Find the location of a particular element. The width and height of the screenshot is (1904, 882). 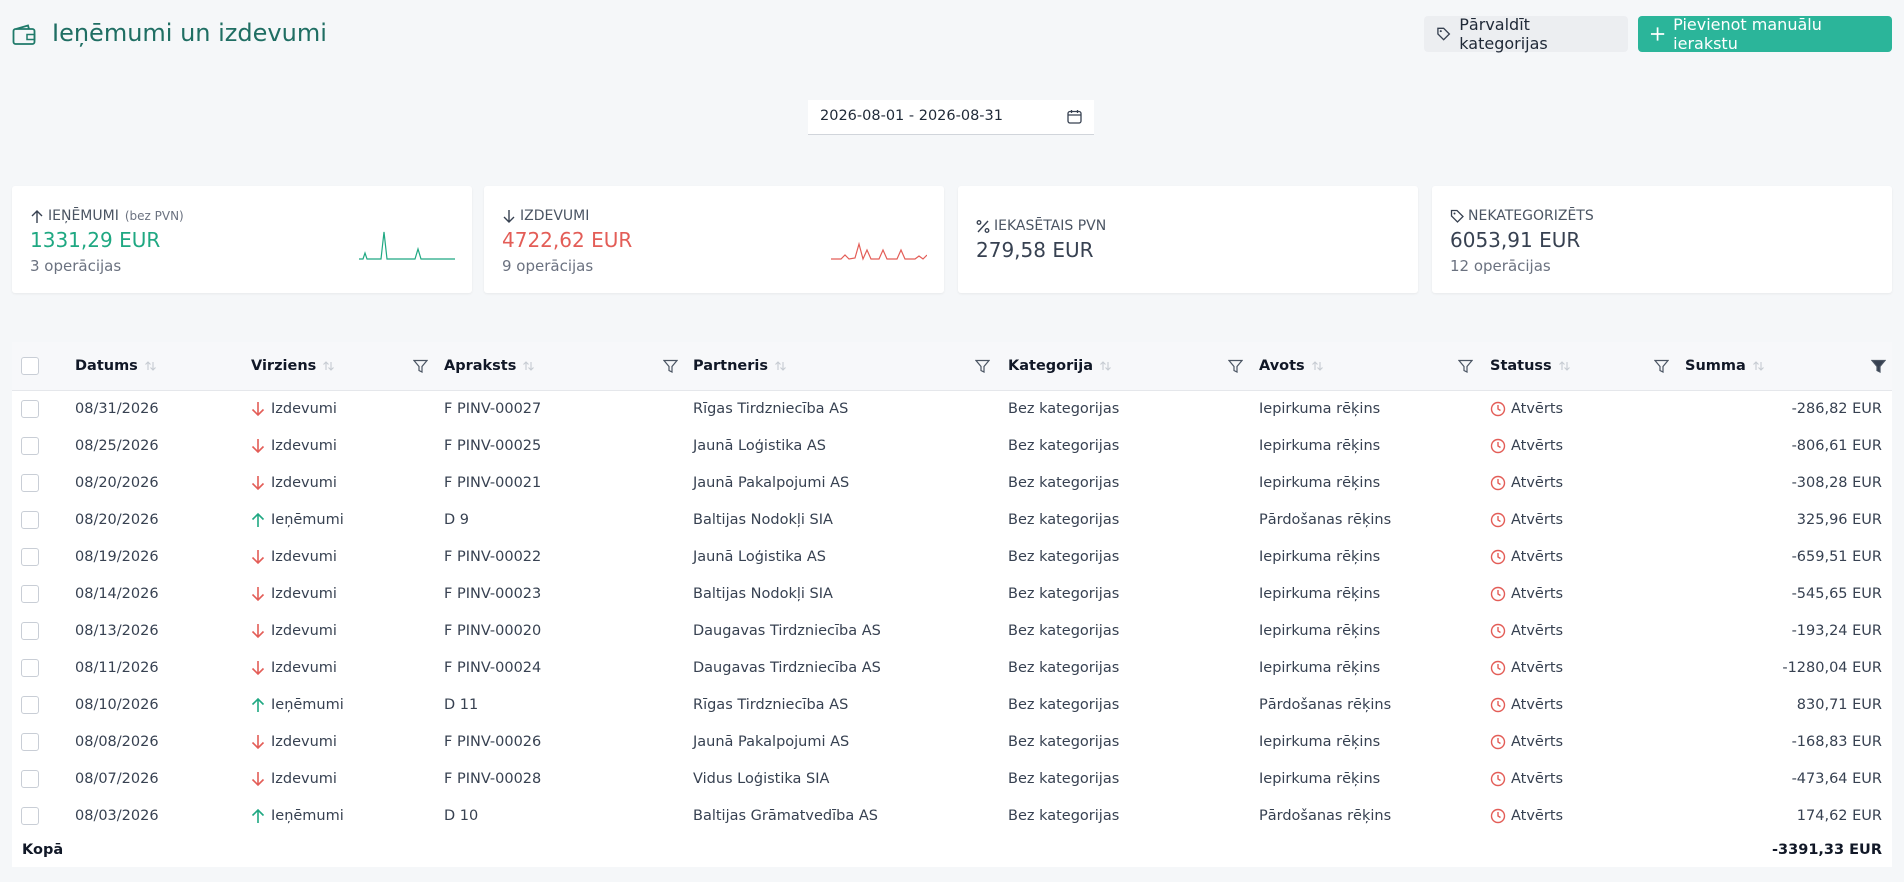

date: 08/10/2026 is located at coordinates (117, 705).